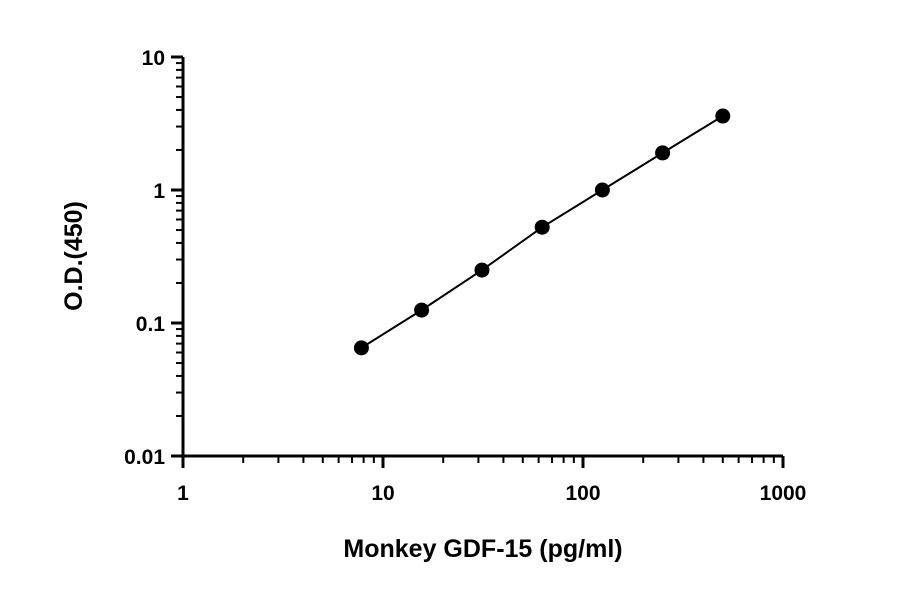 This screenshot has height=594, width=900. Describe the element at coordinates (159, 191) in the screenshot. I see `y-tick-label: 1` at that location.